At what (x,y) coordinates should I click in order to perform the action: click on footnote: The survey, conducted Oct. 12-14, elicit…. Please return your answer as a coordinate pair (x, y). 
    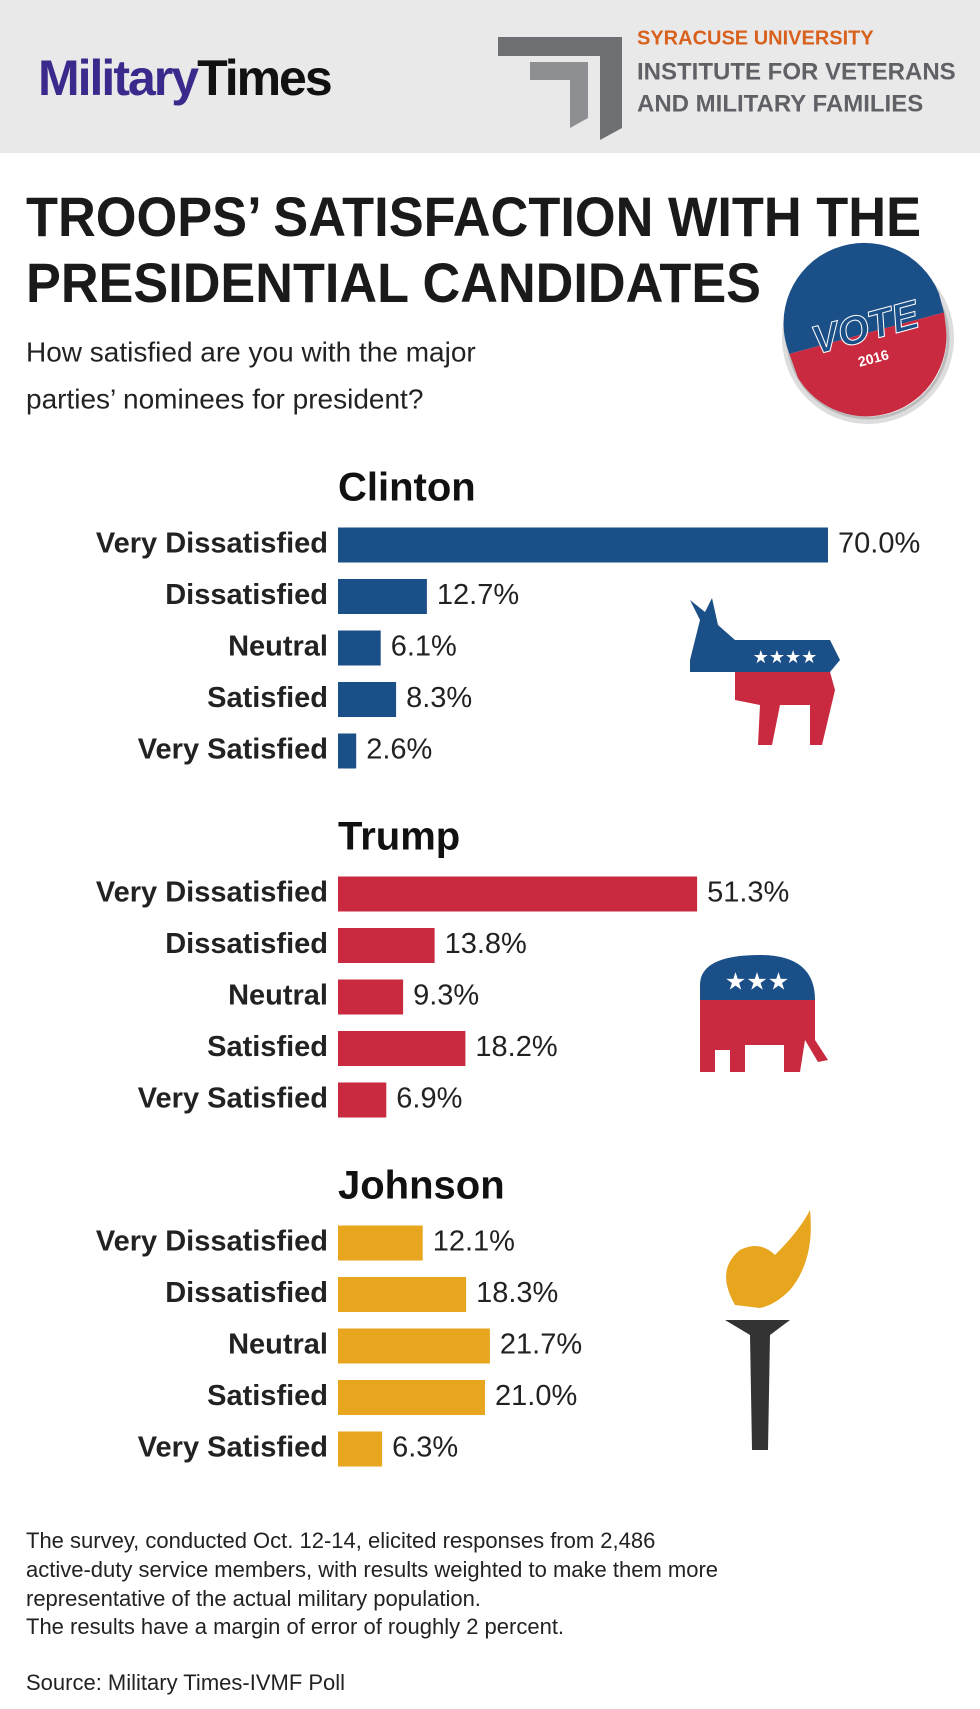
    Looking at the image, I should click on (340, 1540).